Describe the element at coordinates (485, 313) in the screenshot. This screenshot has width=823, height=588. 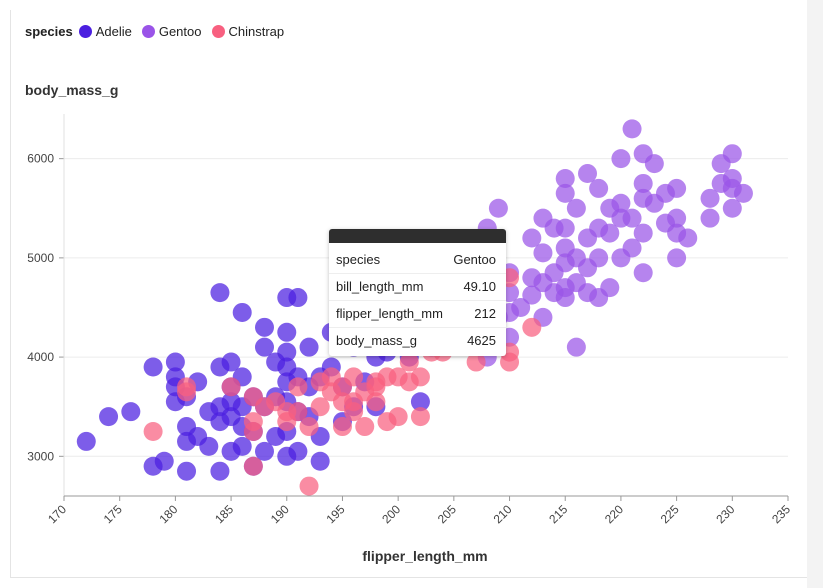
I see `tooltip-value: 212` at that location.